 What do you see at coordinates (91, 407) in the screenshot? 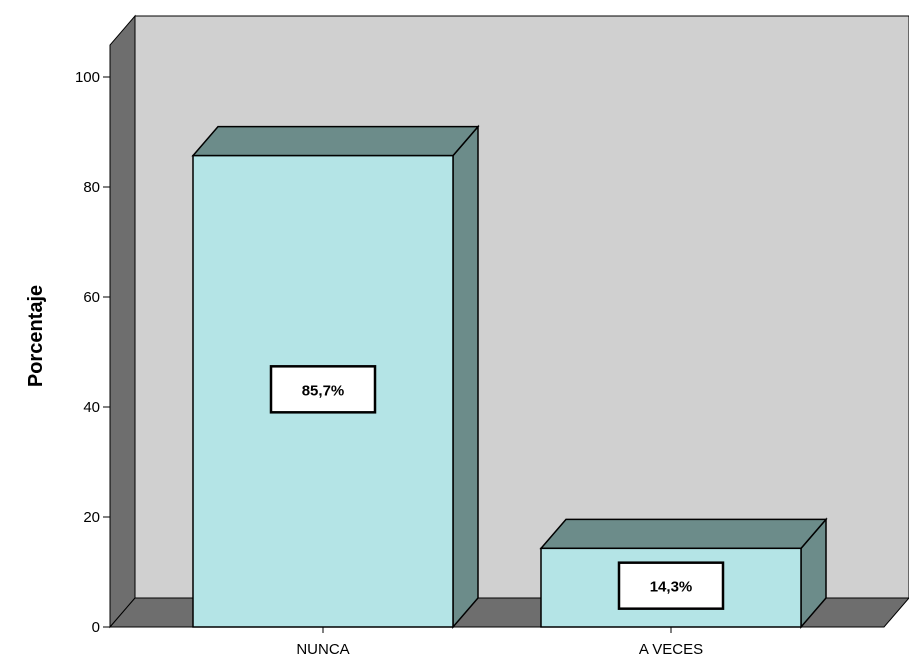
I see `y-tick-label: 40` at bounding box center [91, 407].